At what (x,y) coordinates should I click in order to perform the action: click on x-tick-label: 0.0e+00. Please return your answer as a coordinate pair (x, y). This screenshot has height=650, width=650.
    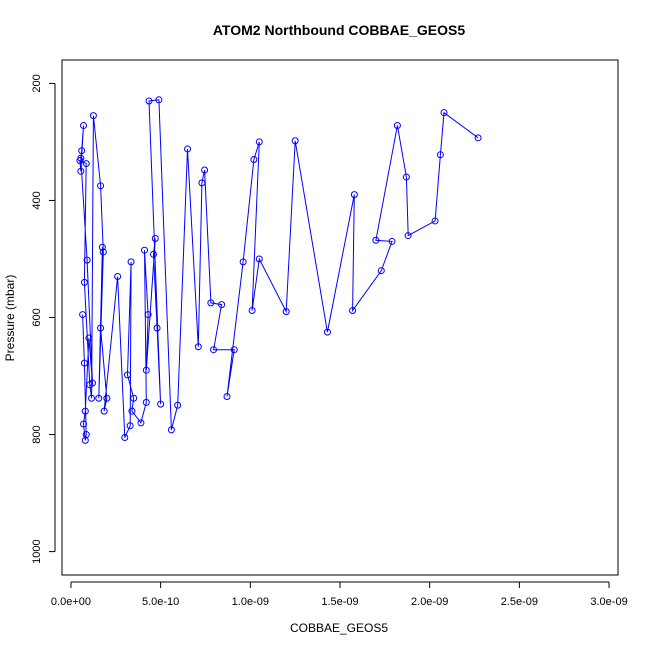
    Looking at the image, I should click on (71, 602).